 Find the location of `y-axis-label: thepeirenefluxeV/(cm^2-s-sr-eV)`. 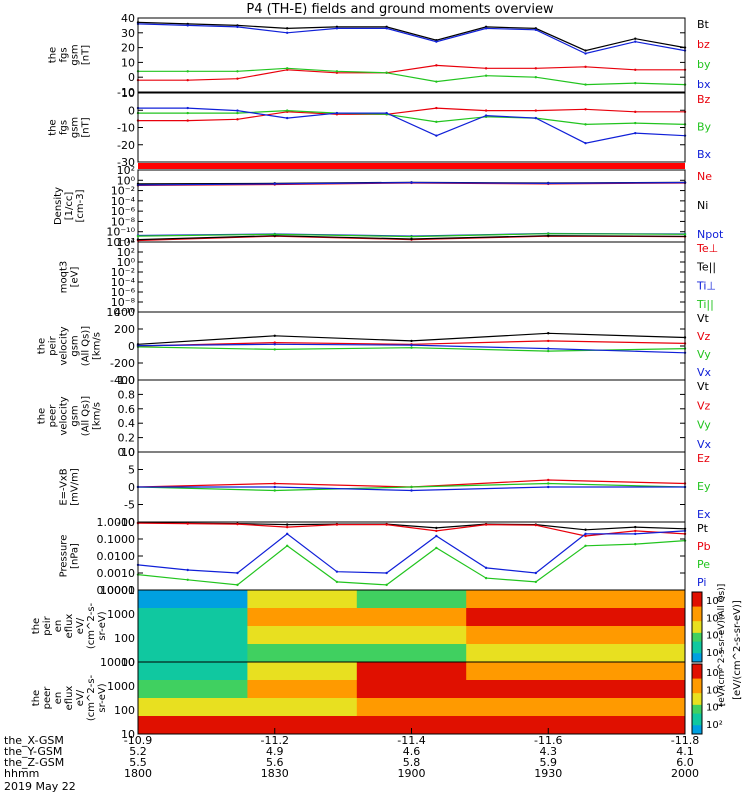

y-axis-label: thepeirenefluxeV/(cm^2-s-sr-eV) is located at coordinates (69, 625).